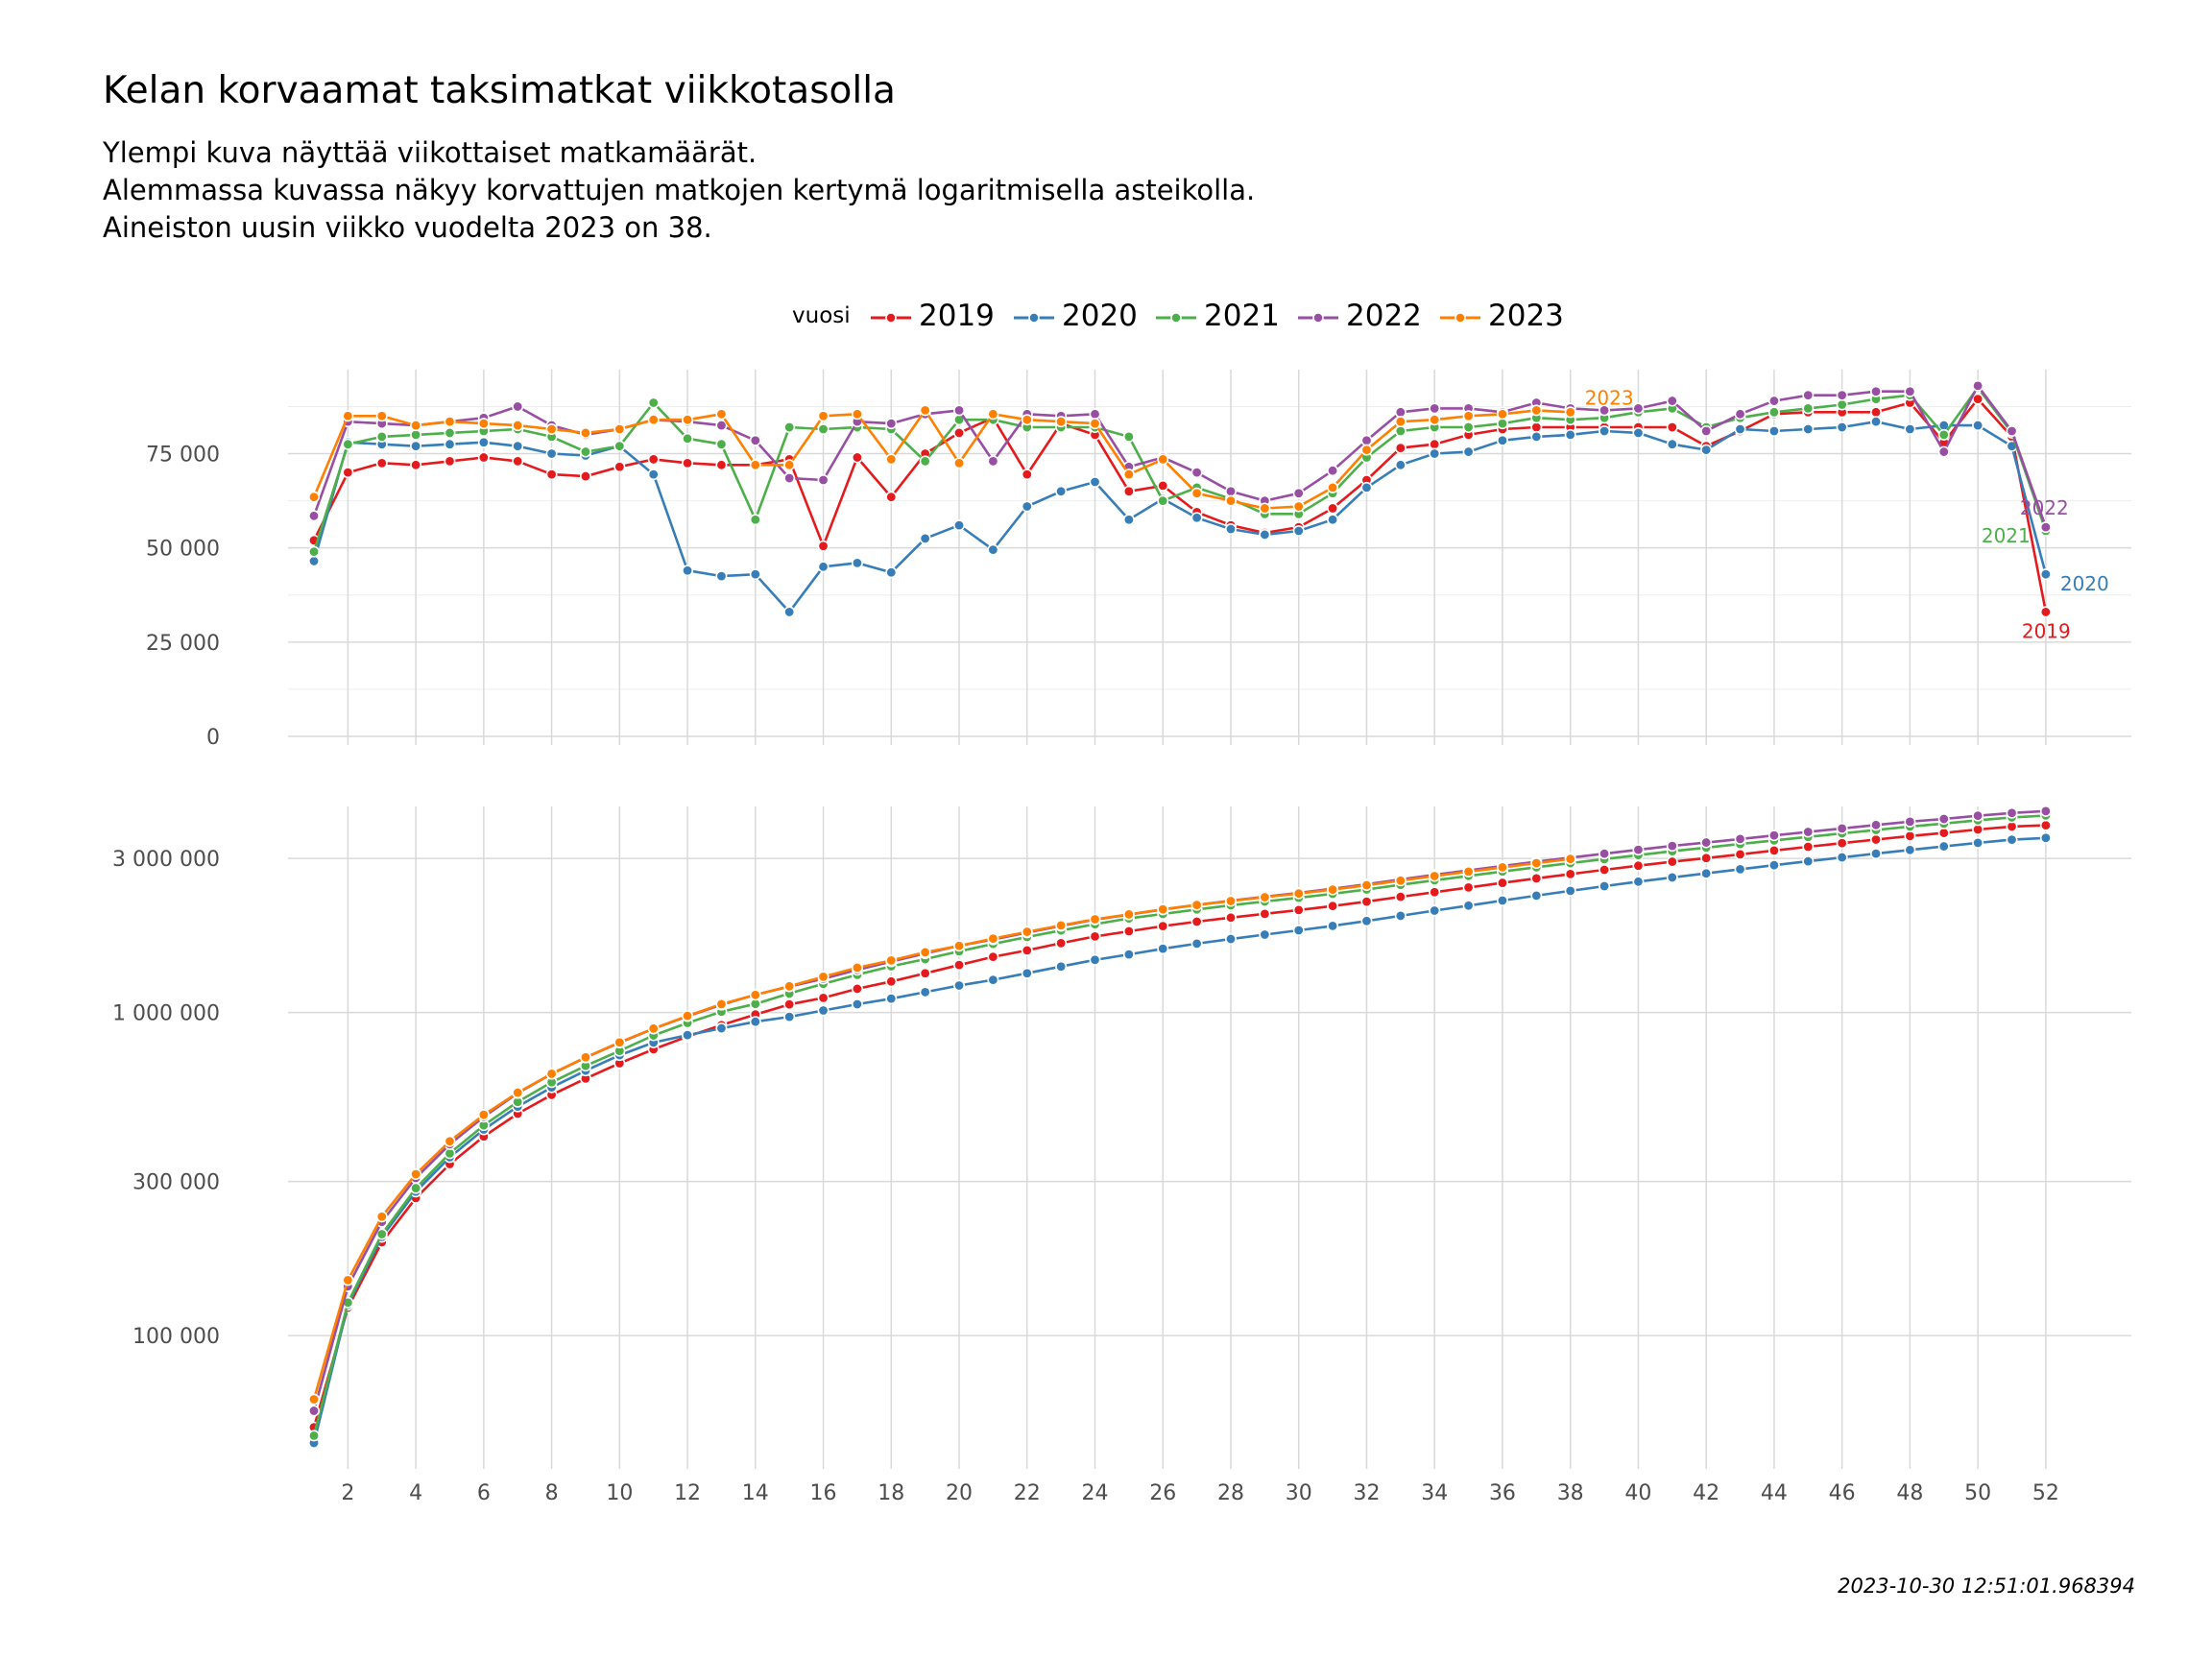 Image resolution: width=2212 pixels, height=1659 pixels. Describe the element at coordinates (183, 550) in the screenshot. I see `y-tick-label: 50 000` at that location.